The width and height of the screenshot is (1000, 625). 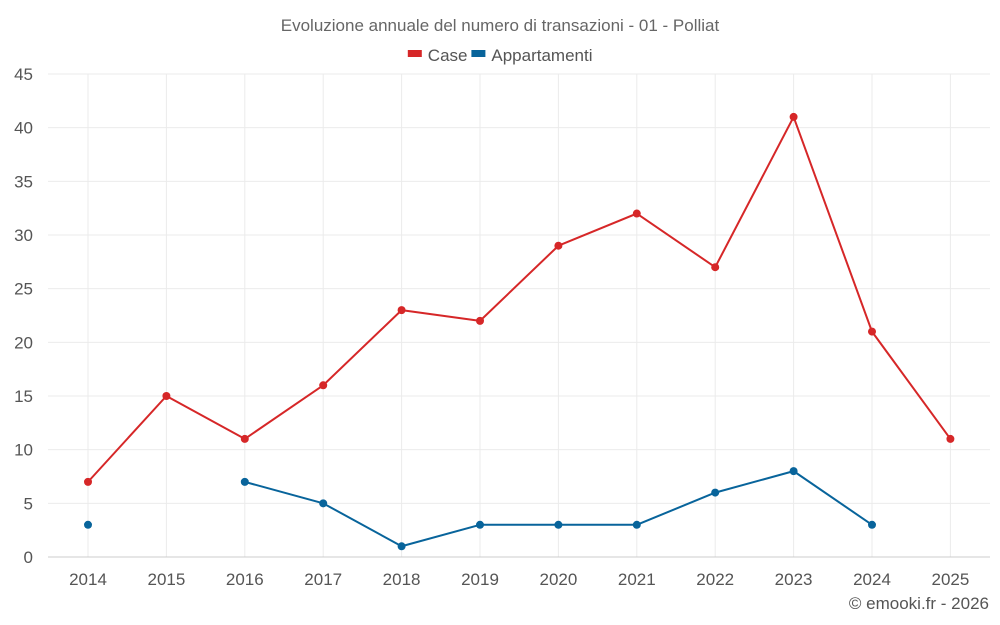 I want to click on y-axis-ticks: 0 5 10 15 20 25 30 35 40 45, so click(x=23, y=316).